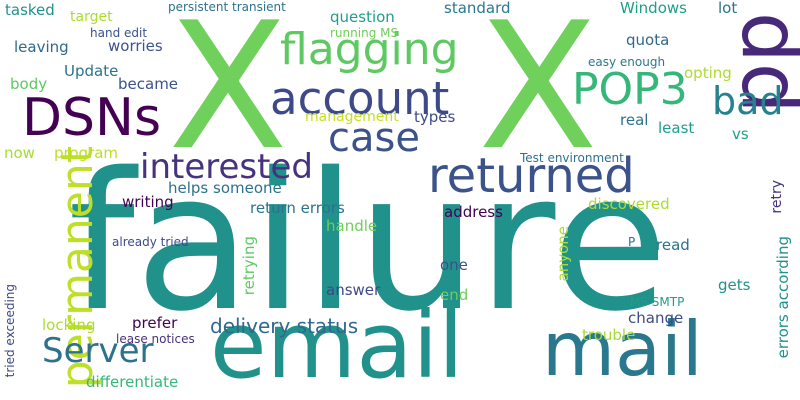  I want to click on word-gets: gets, so click(734, 285).